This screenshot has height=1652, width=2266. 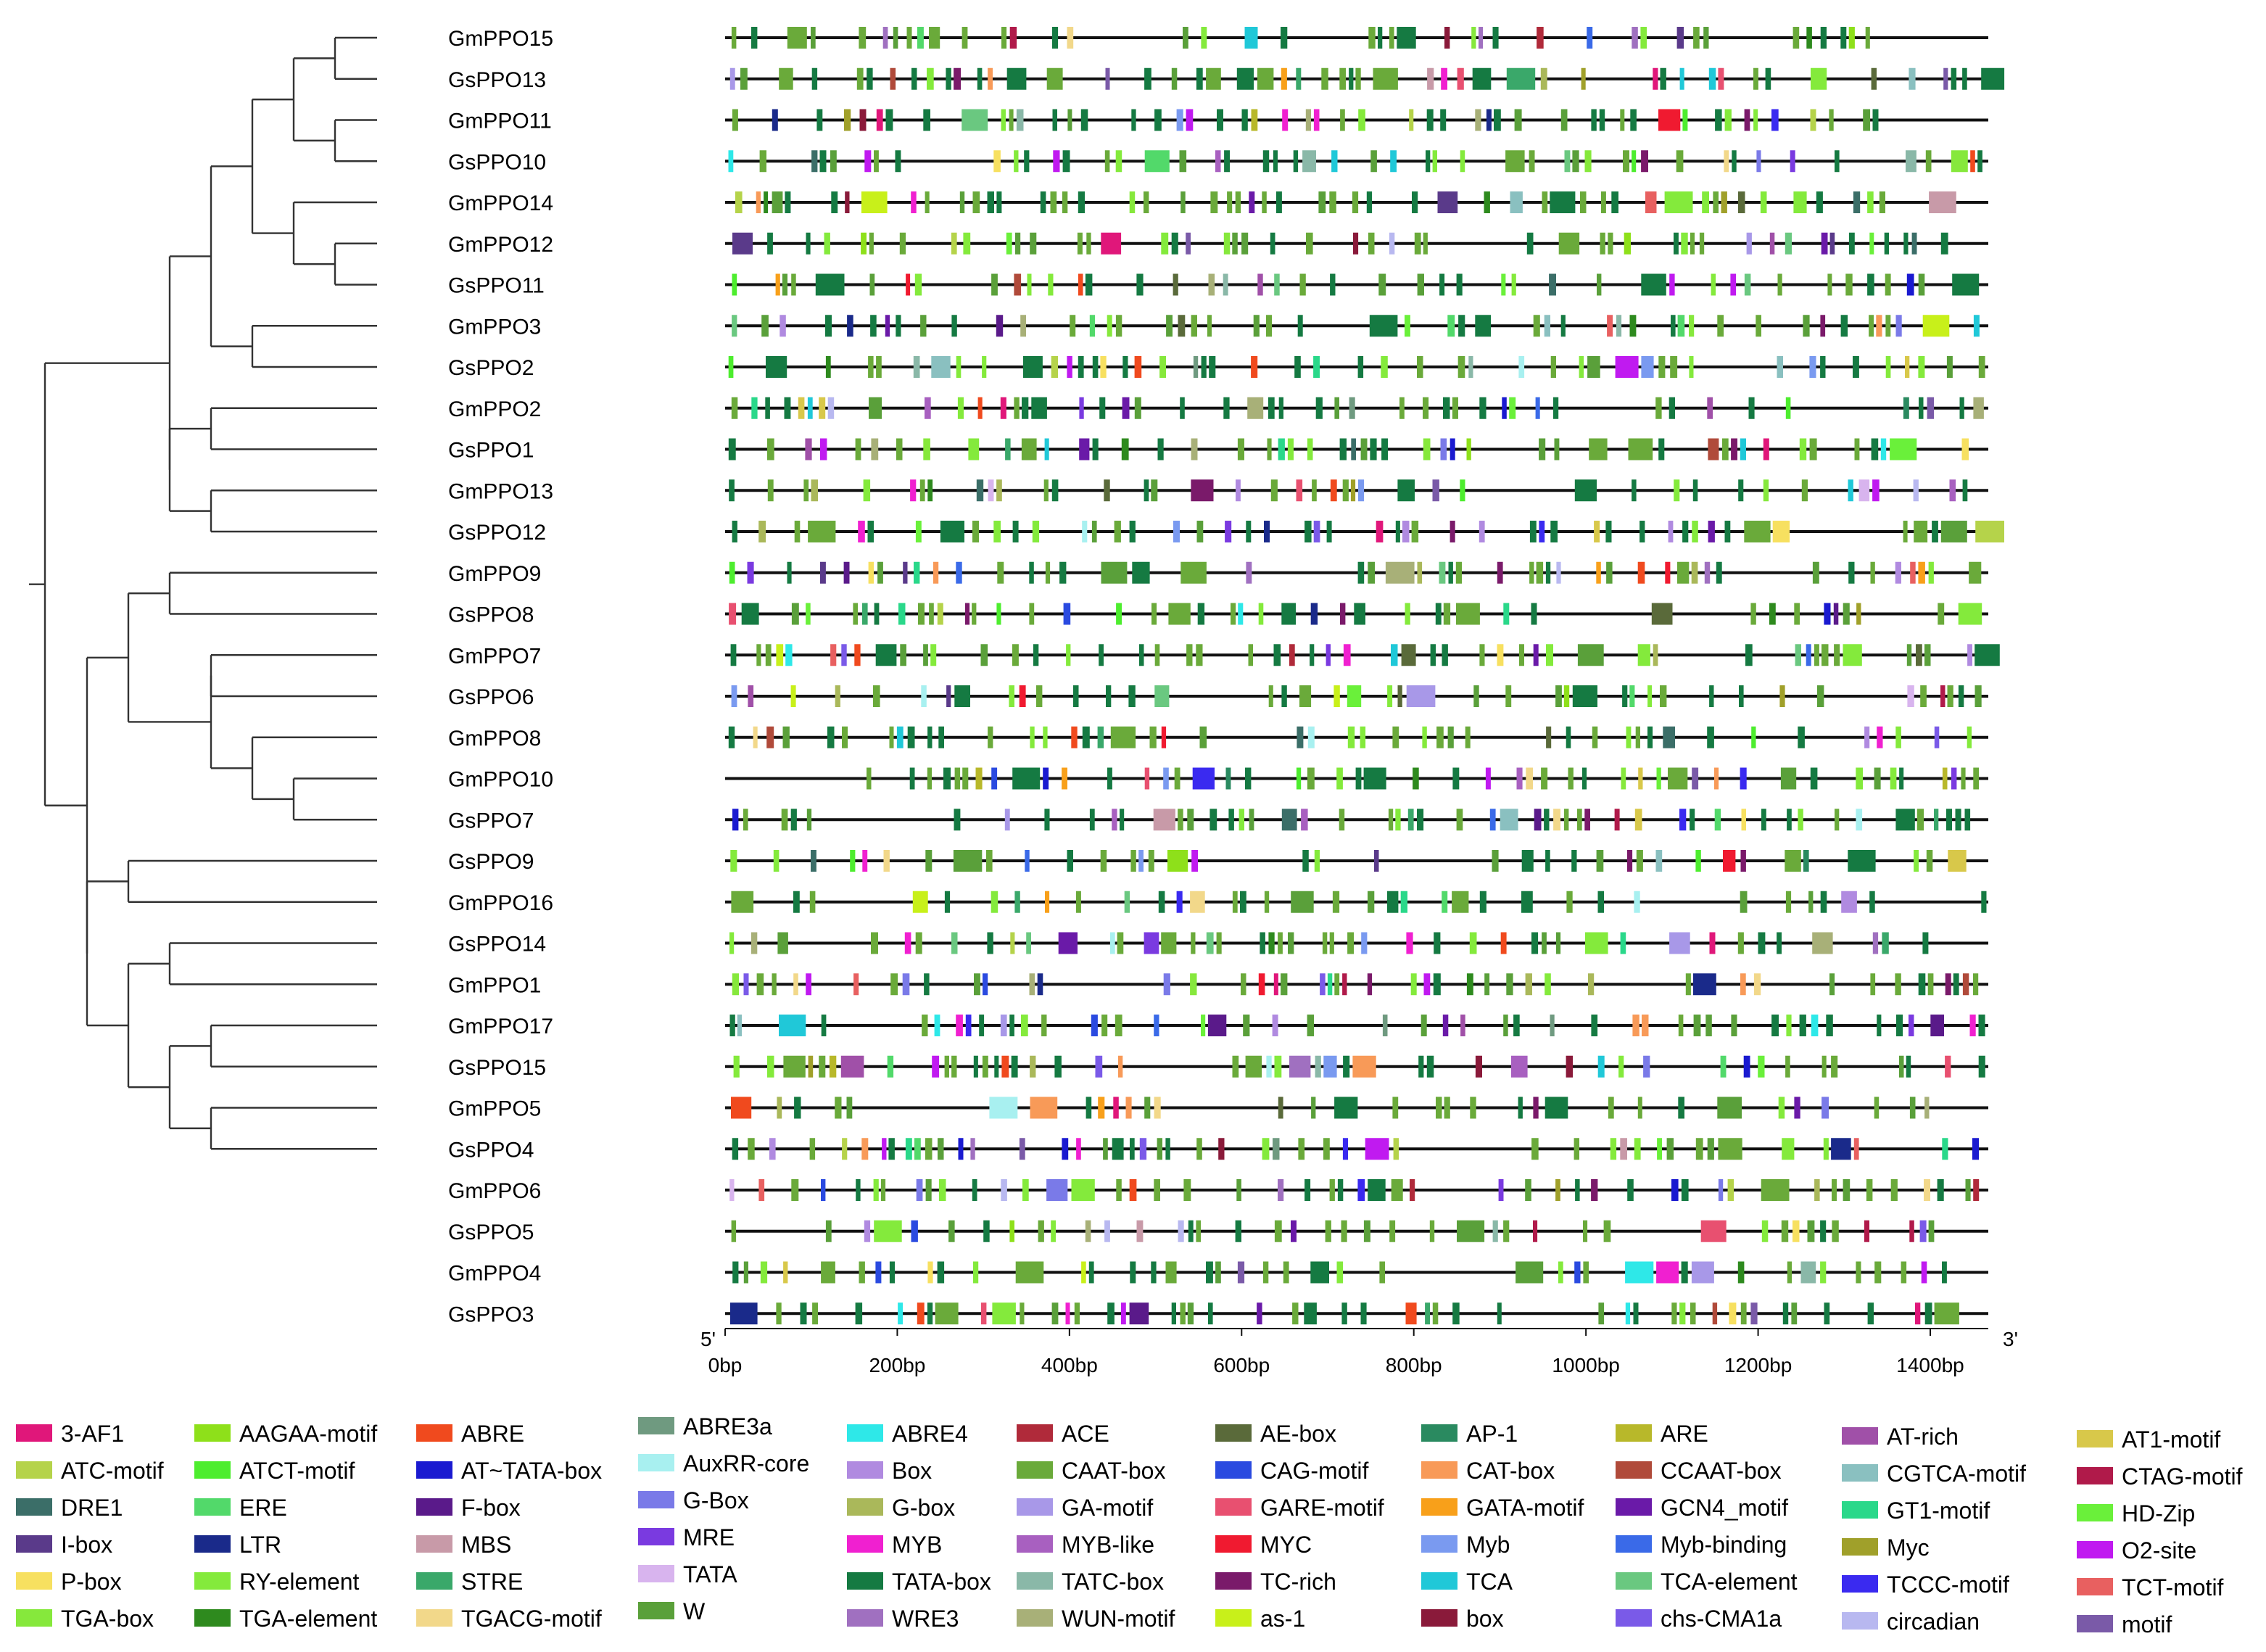 What do you see at coordinates (1886, 1548) in the screenshot?
I see `legend-item: Myc` at bounding box center [1886, 1548].